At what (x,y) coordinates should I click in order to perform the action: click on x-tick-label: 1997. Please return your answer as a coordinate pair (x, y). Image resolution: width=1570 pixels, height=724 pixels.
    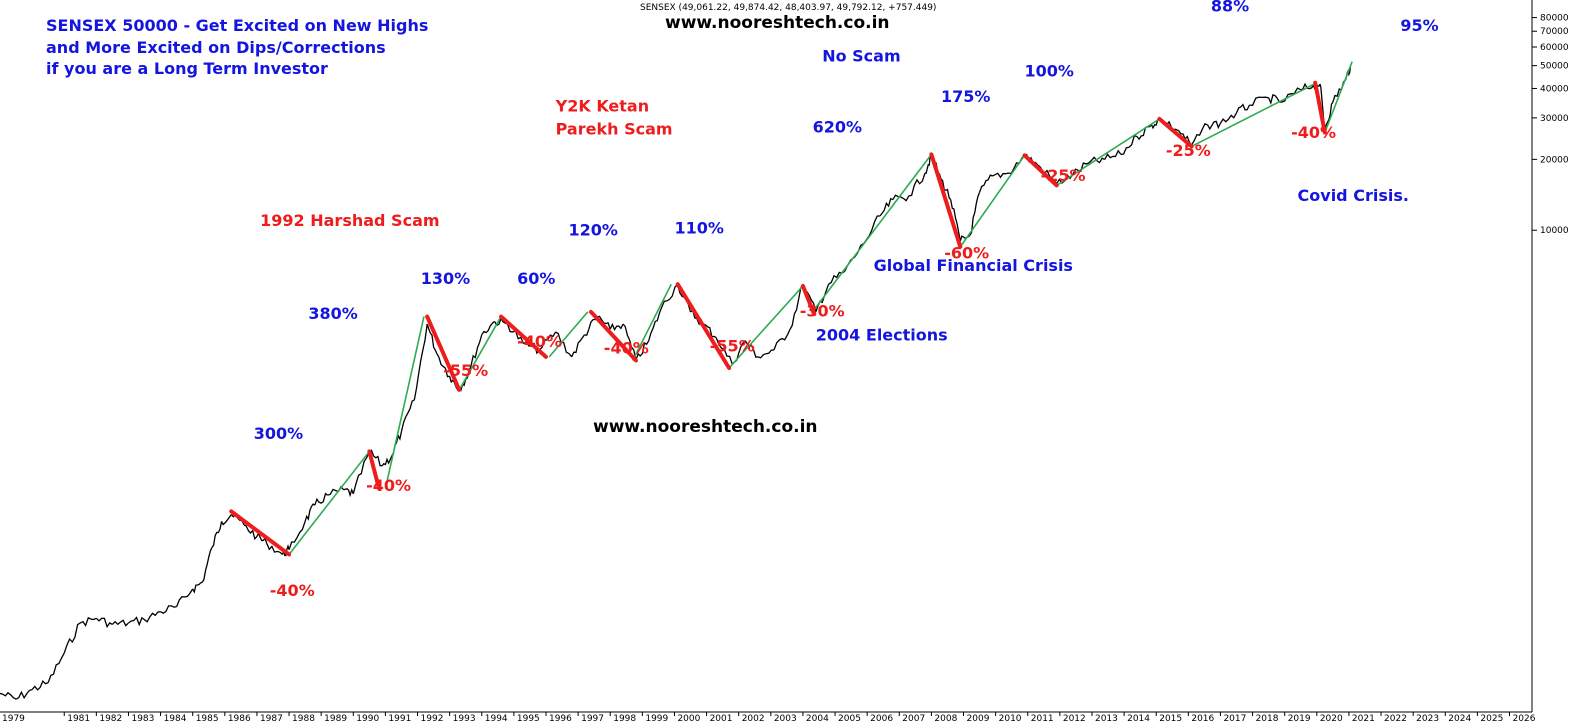
    Looking at the image, I should click on (592, 719).